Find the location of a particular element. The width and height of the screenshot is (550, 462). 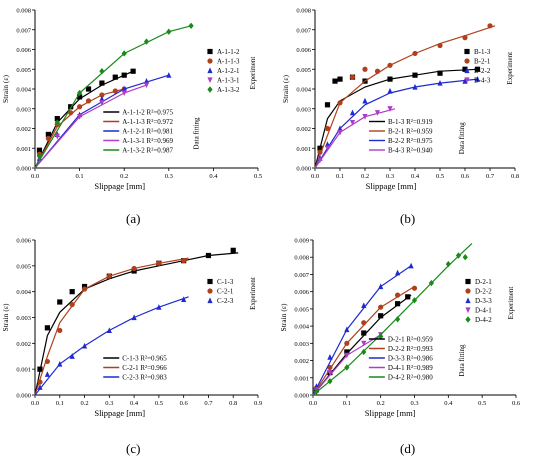

legend-label-D-4-1: D-4-1 is located at coordinates (483, 311).